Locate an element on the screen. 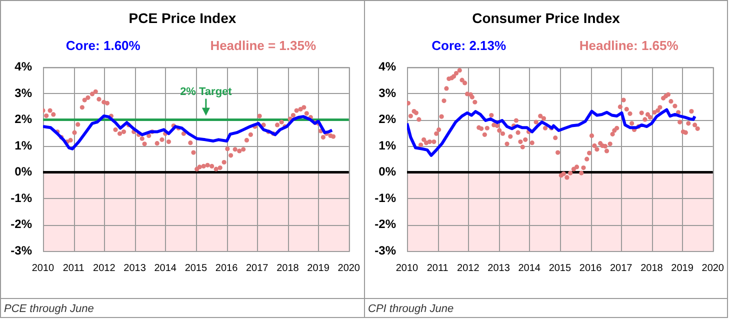 Image resolution: width=730 pixels, height=319 pixels. ref-line-label: 2% Target is located at coordinates (206, 92).